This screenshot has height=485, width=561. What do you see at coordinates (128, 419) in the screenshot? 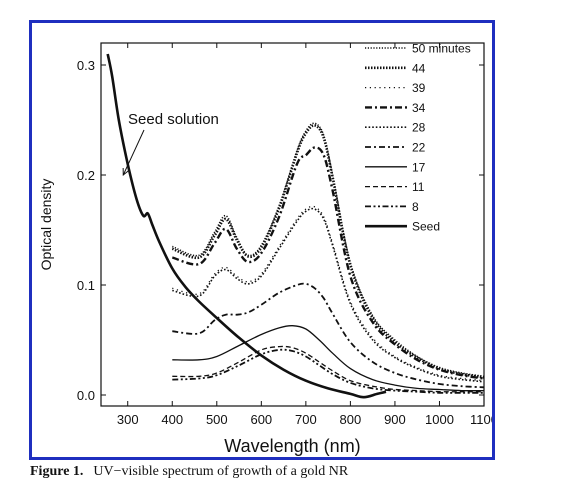
I see `x-tick-label: 300` at bounding box center [128, 419].